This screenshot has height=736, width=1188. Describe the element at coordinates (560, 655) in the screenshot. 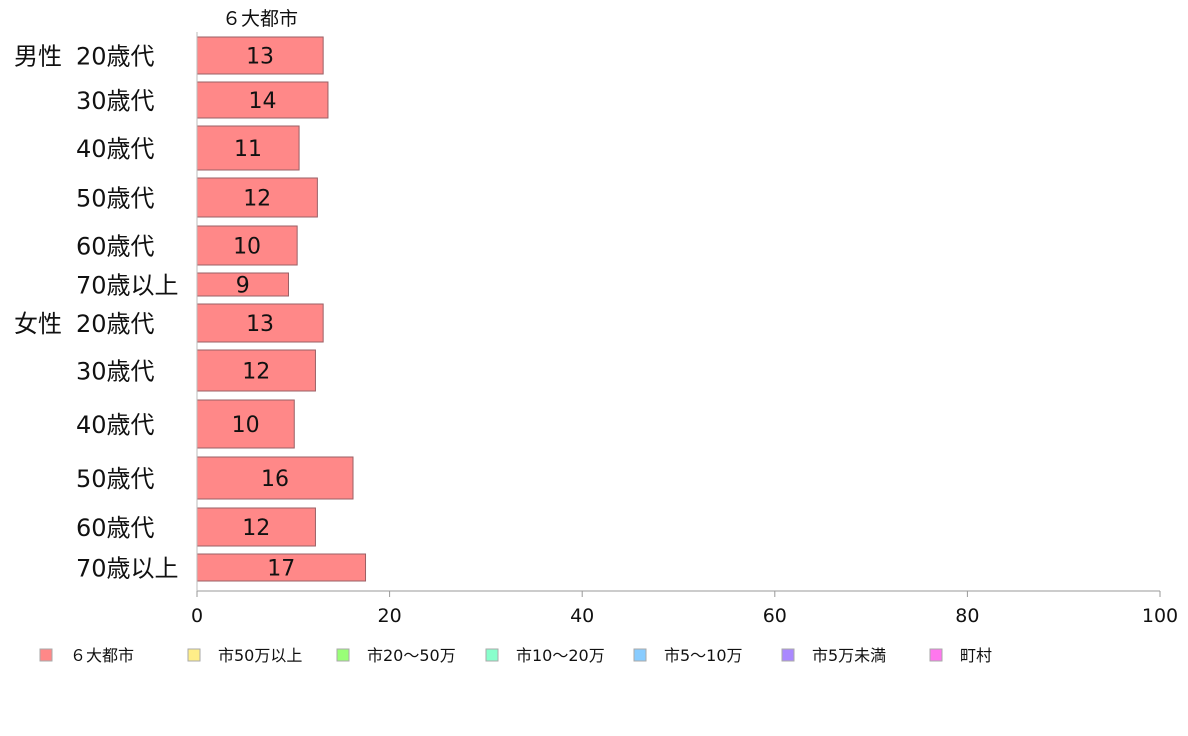

I see `legend-label: 市10～20万` at that location.